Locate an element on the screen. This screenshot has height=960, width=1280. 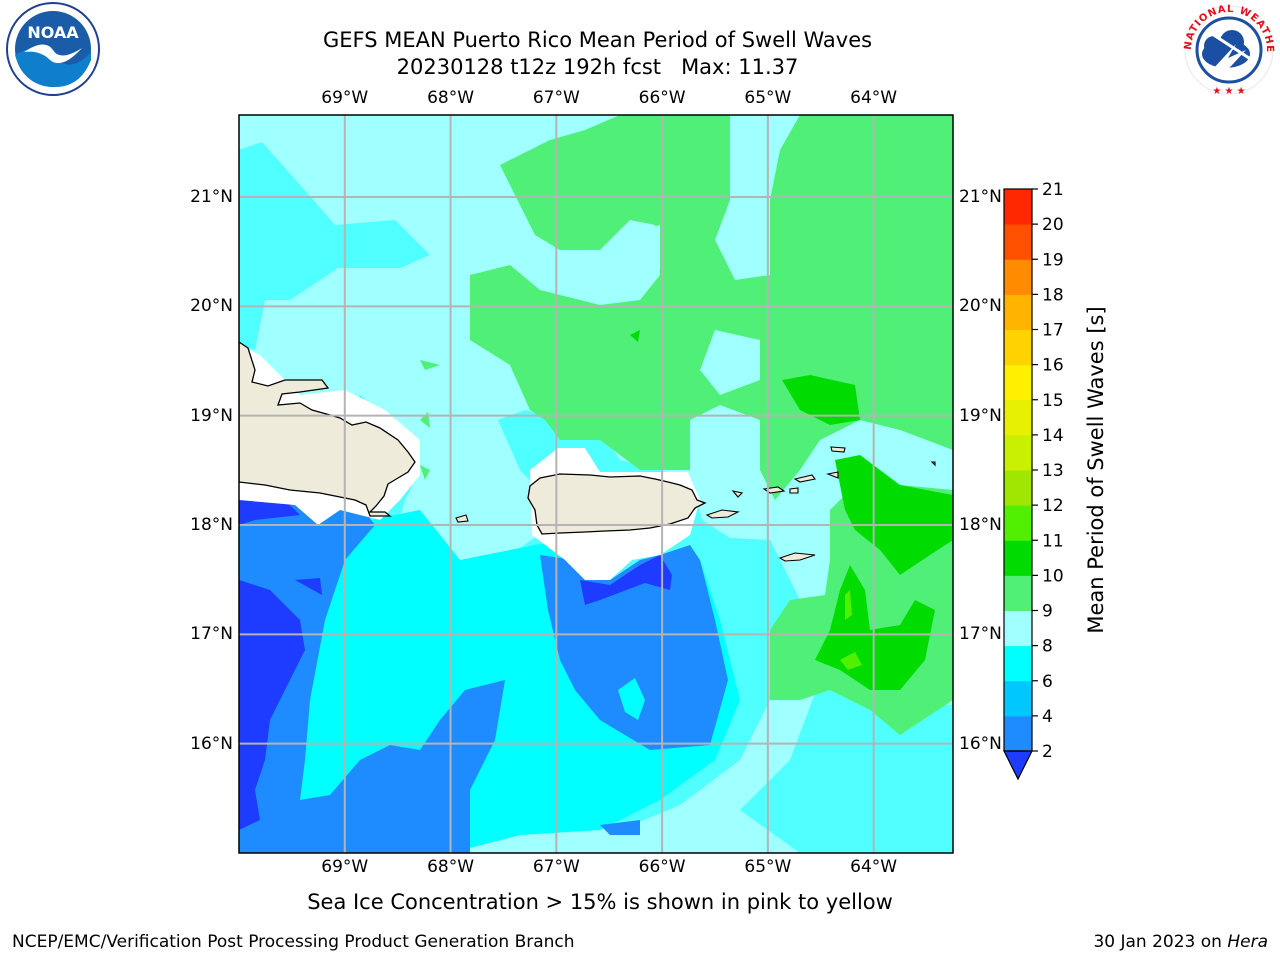
nws-logo-icon: NATIONAL WEATHER SERVICE ★ ★ ★ is located at coordinates (1225, 48).